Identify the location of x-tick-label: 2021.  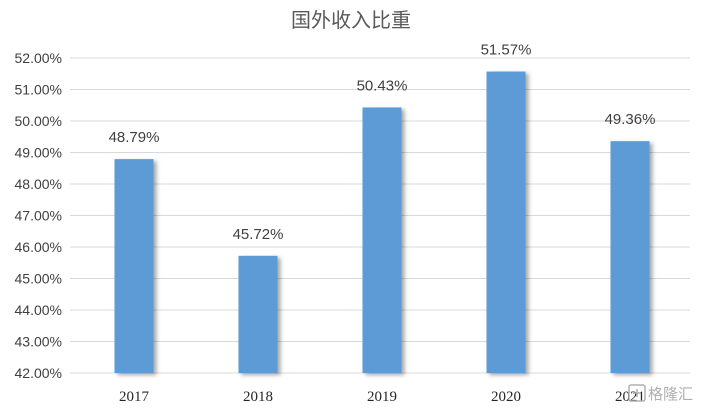
(630, 397).